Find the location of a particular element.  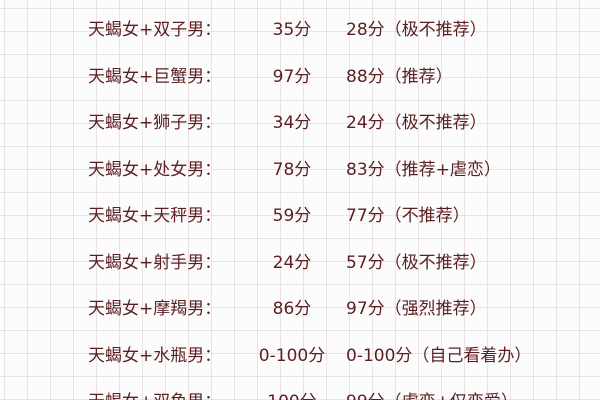

score-one: 78分 is located at coordinates (292, 169).